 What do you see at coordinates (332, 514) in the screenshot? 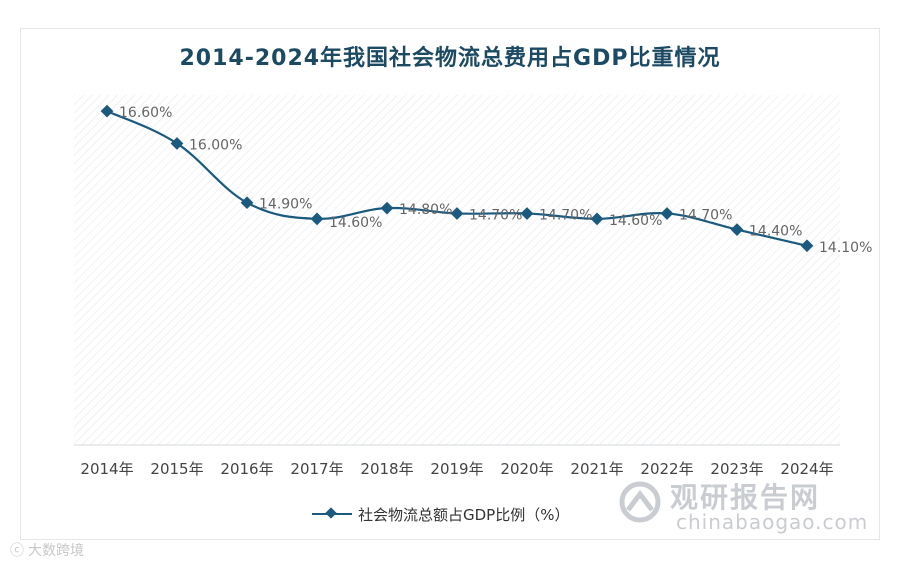
I see `legend-marker-icon` at bounding box center [332, 514].